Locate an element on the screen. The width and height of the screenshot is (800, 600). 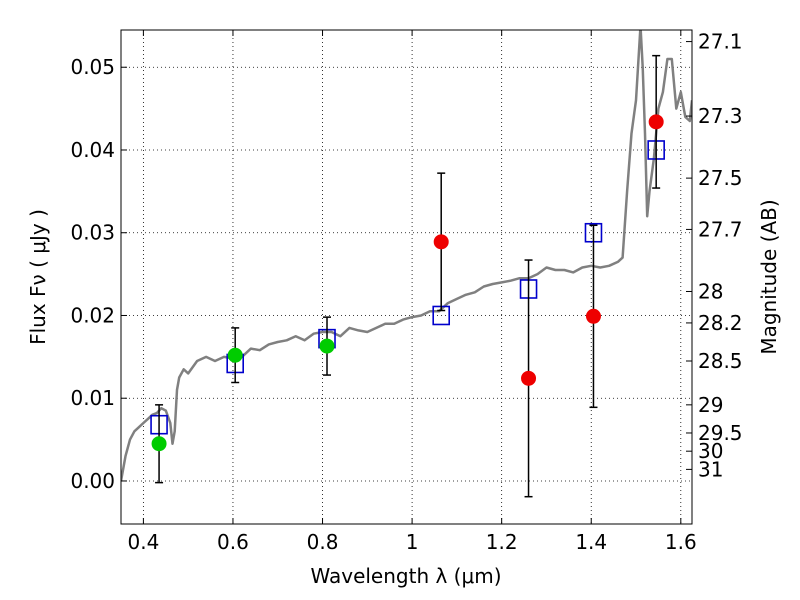
right-axis-label: Magnitude (AB) is located at coordinates (769, 276).